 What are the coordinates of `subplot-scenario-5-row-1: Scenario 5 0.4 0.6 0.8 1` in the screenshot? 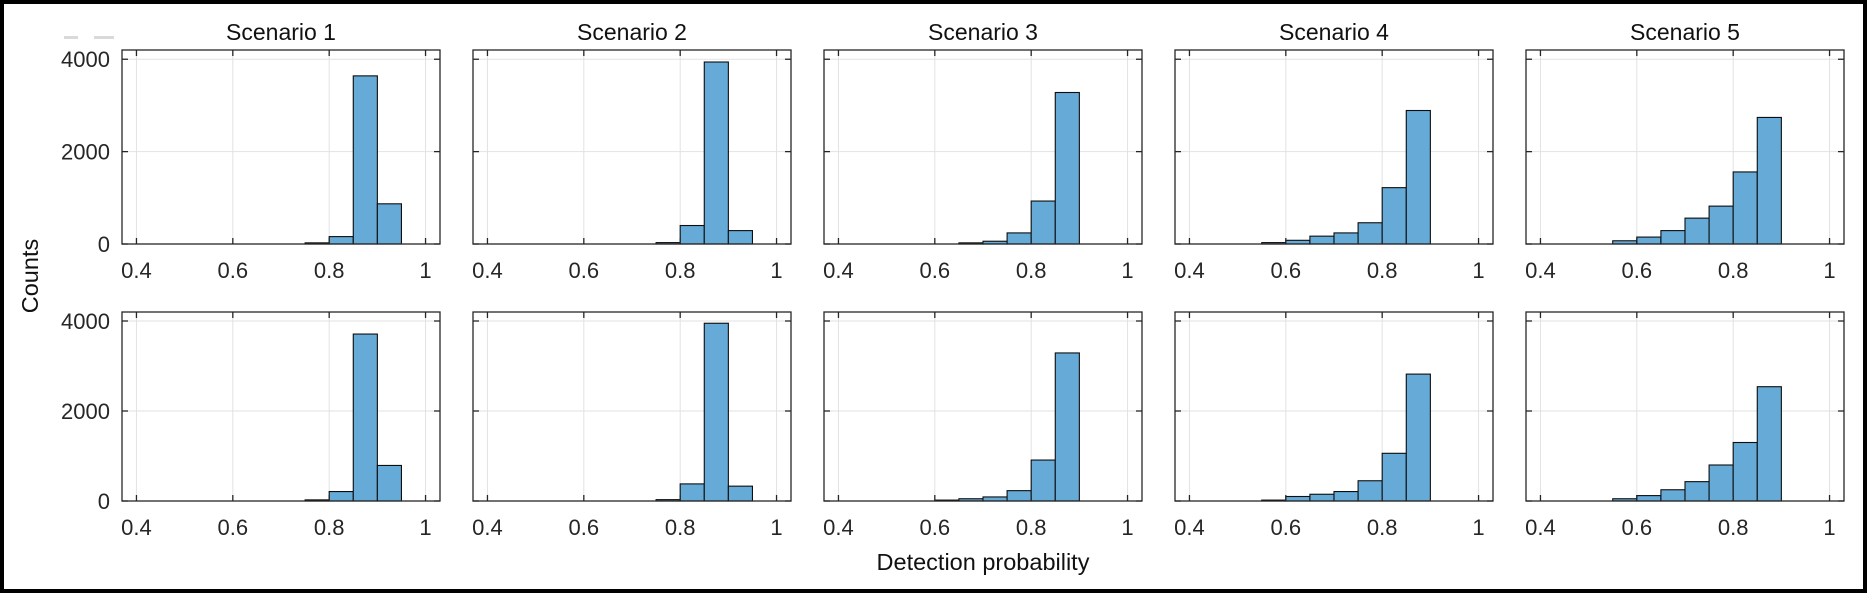 It's located at (1685, 151).